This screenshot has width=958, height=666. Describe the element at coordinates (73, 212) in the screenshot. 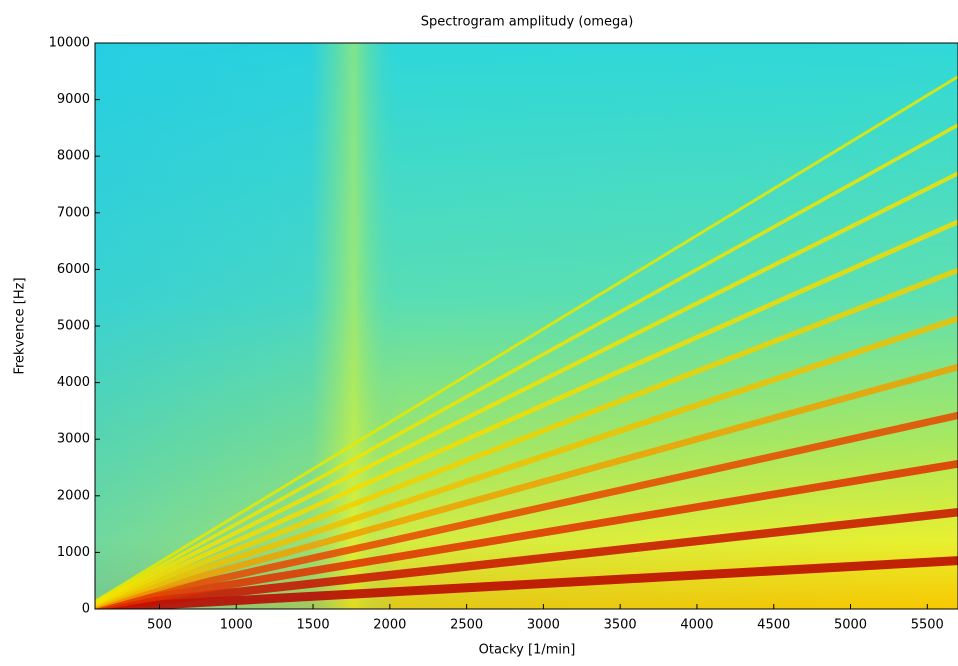

I see `y-tick-label: 7000` at that location.